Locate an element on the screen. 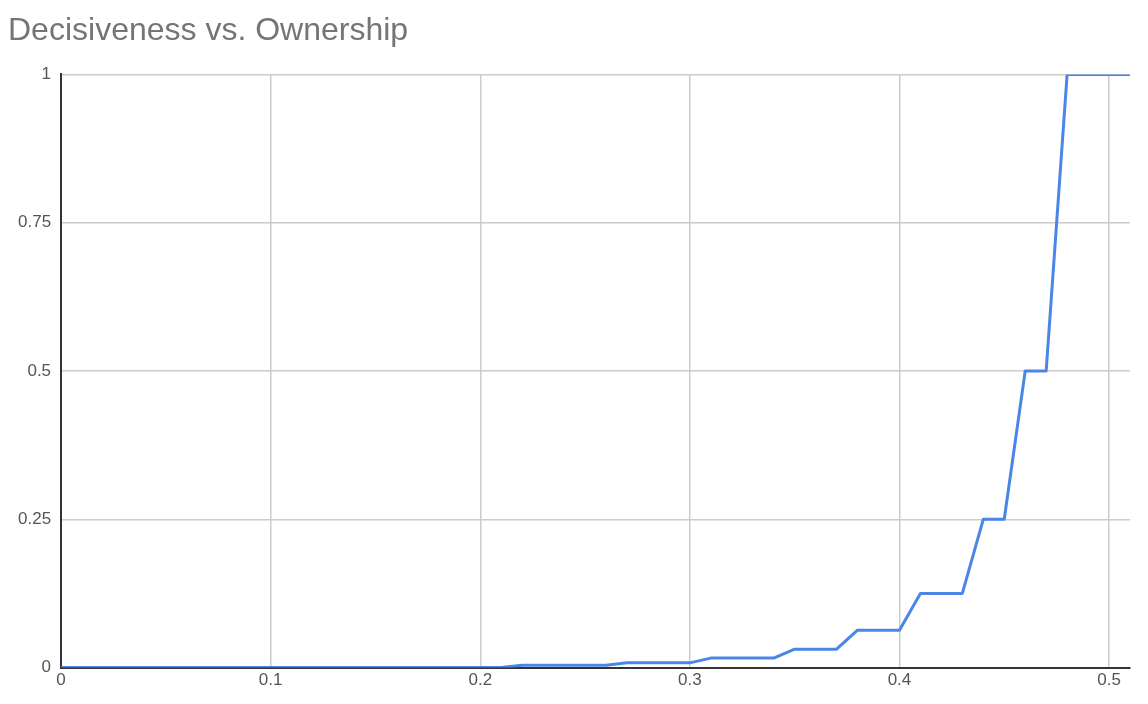  x-tick-label: 0.1 is located at coordinates (270, 680).